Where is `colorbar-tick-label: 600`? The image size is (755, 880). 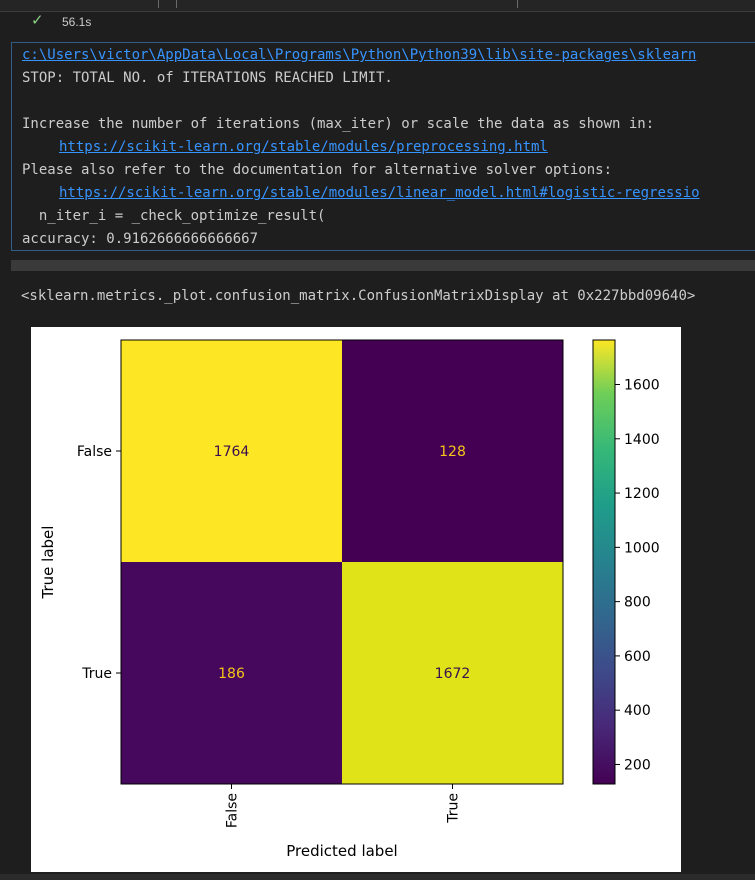
colorbar-tick-label: 600 is located at coordinates (637, 657).